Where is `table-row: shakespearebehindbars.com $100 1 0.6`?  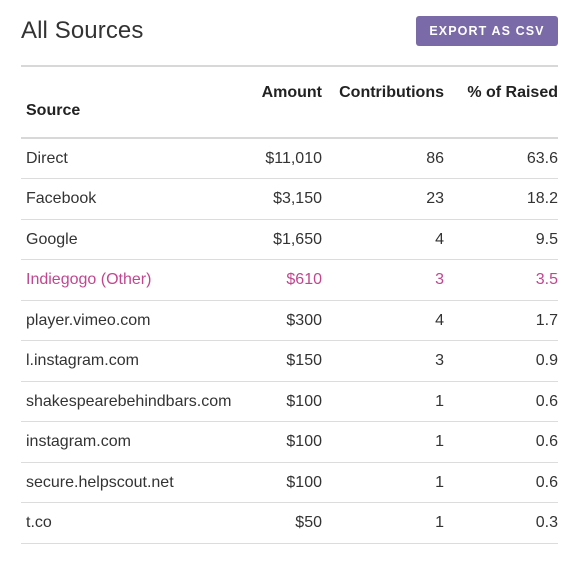
table-row: shakespearebehindbars.com $100 1 0.6 is located at coordinates (289, 401).